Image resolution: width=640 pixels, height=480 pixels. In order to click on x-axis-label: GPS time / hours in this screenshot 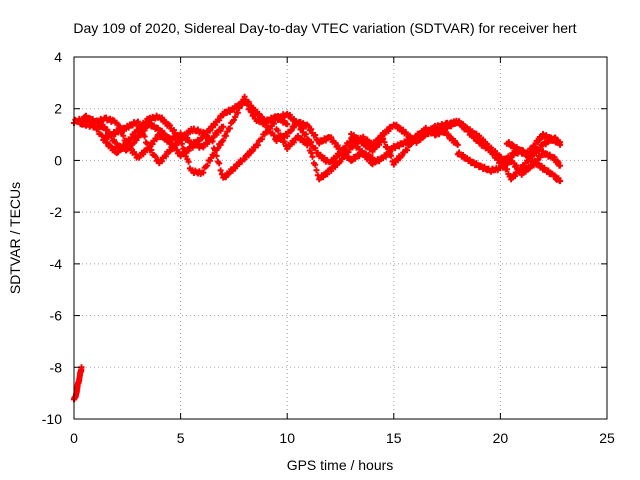, I will do `click(340, 465)`.